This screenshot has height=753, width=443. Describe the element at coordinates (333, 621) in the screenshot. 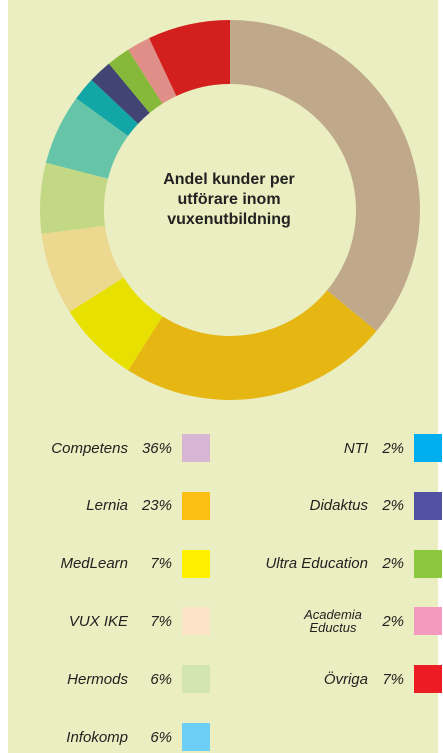

I see `legend-label-text: Academia Eductus` at that location.